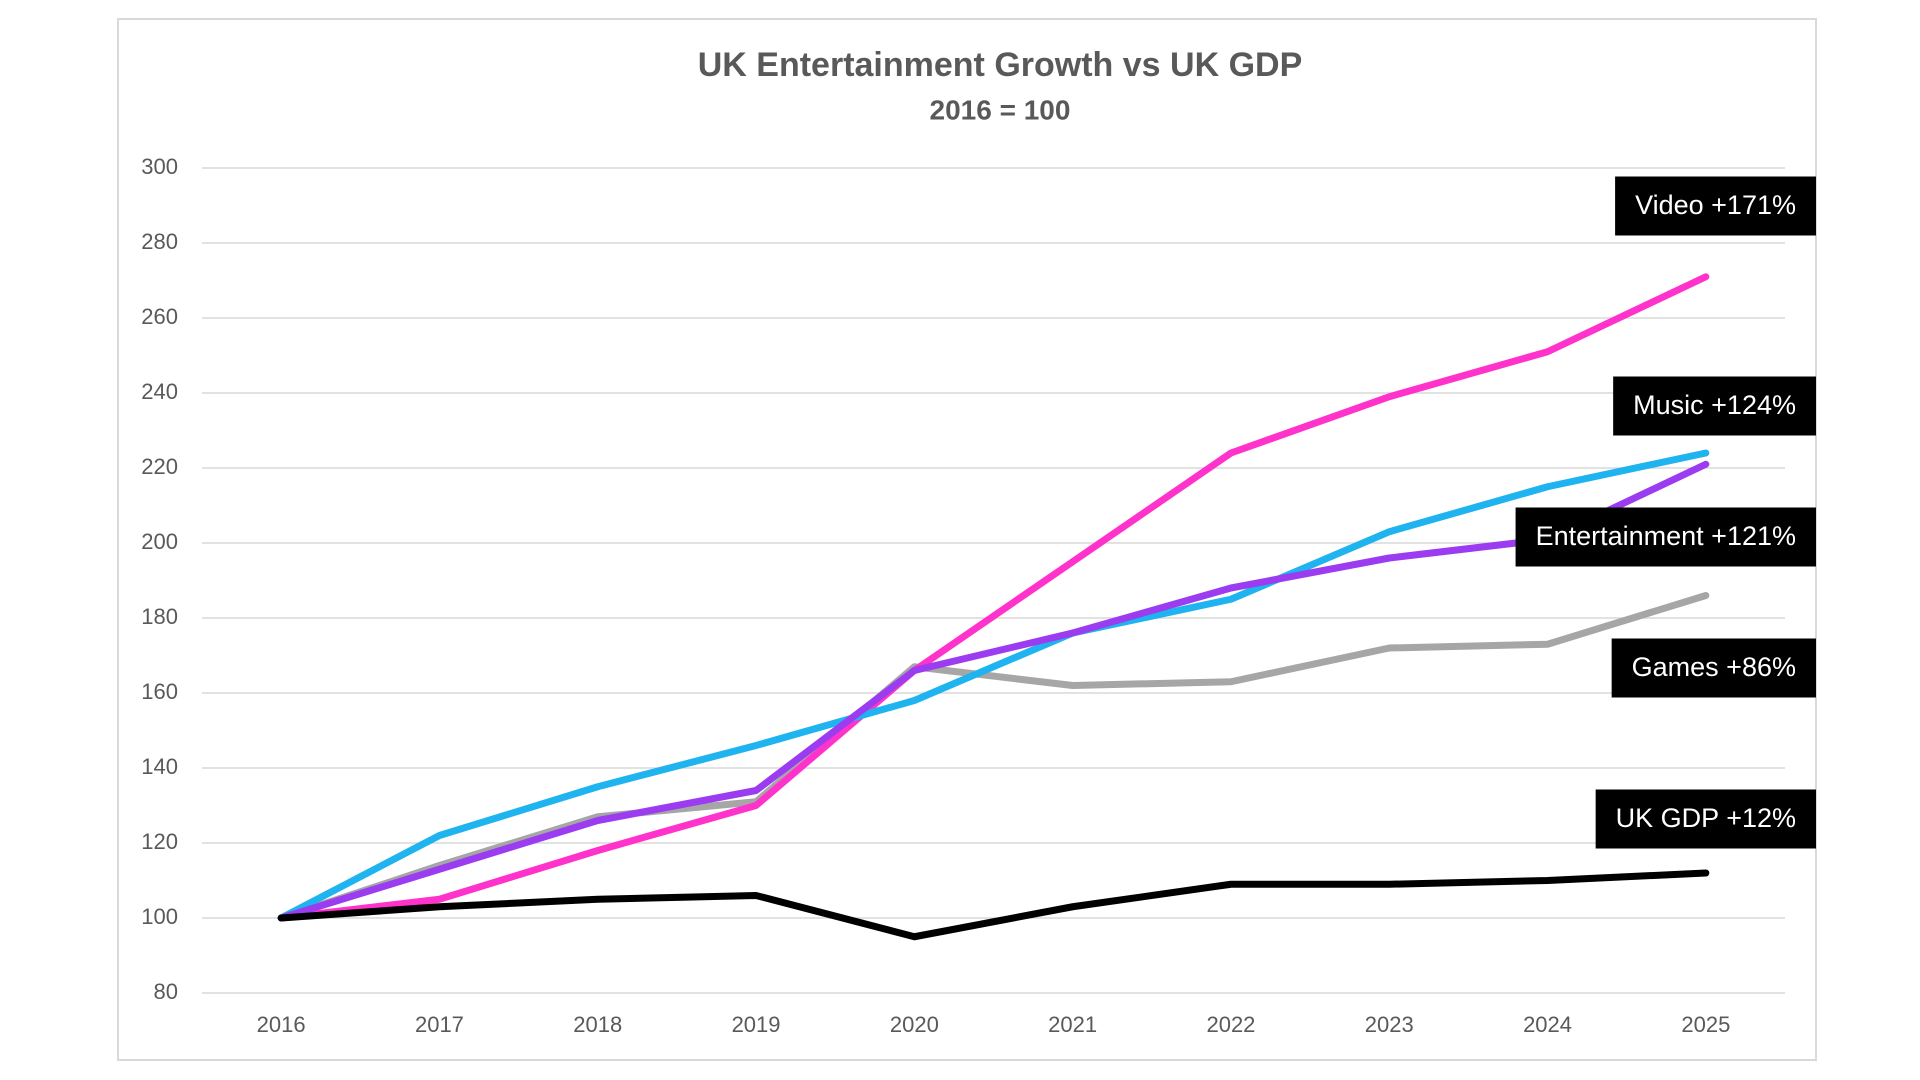  I want to click on y-tick-label: 280, so click(159, 241).